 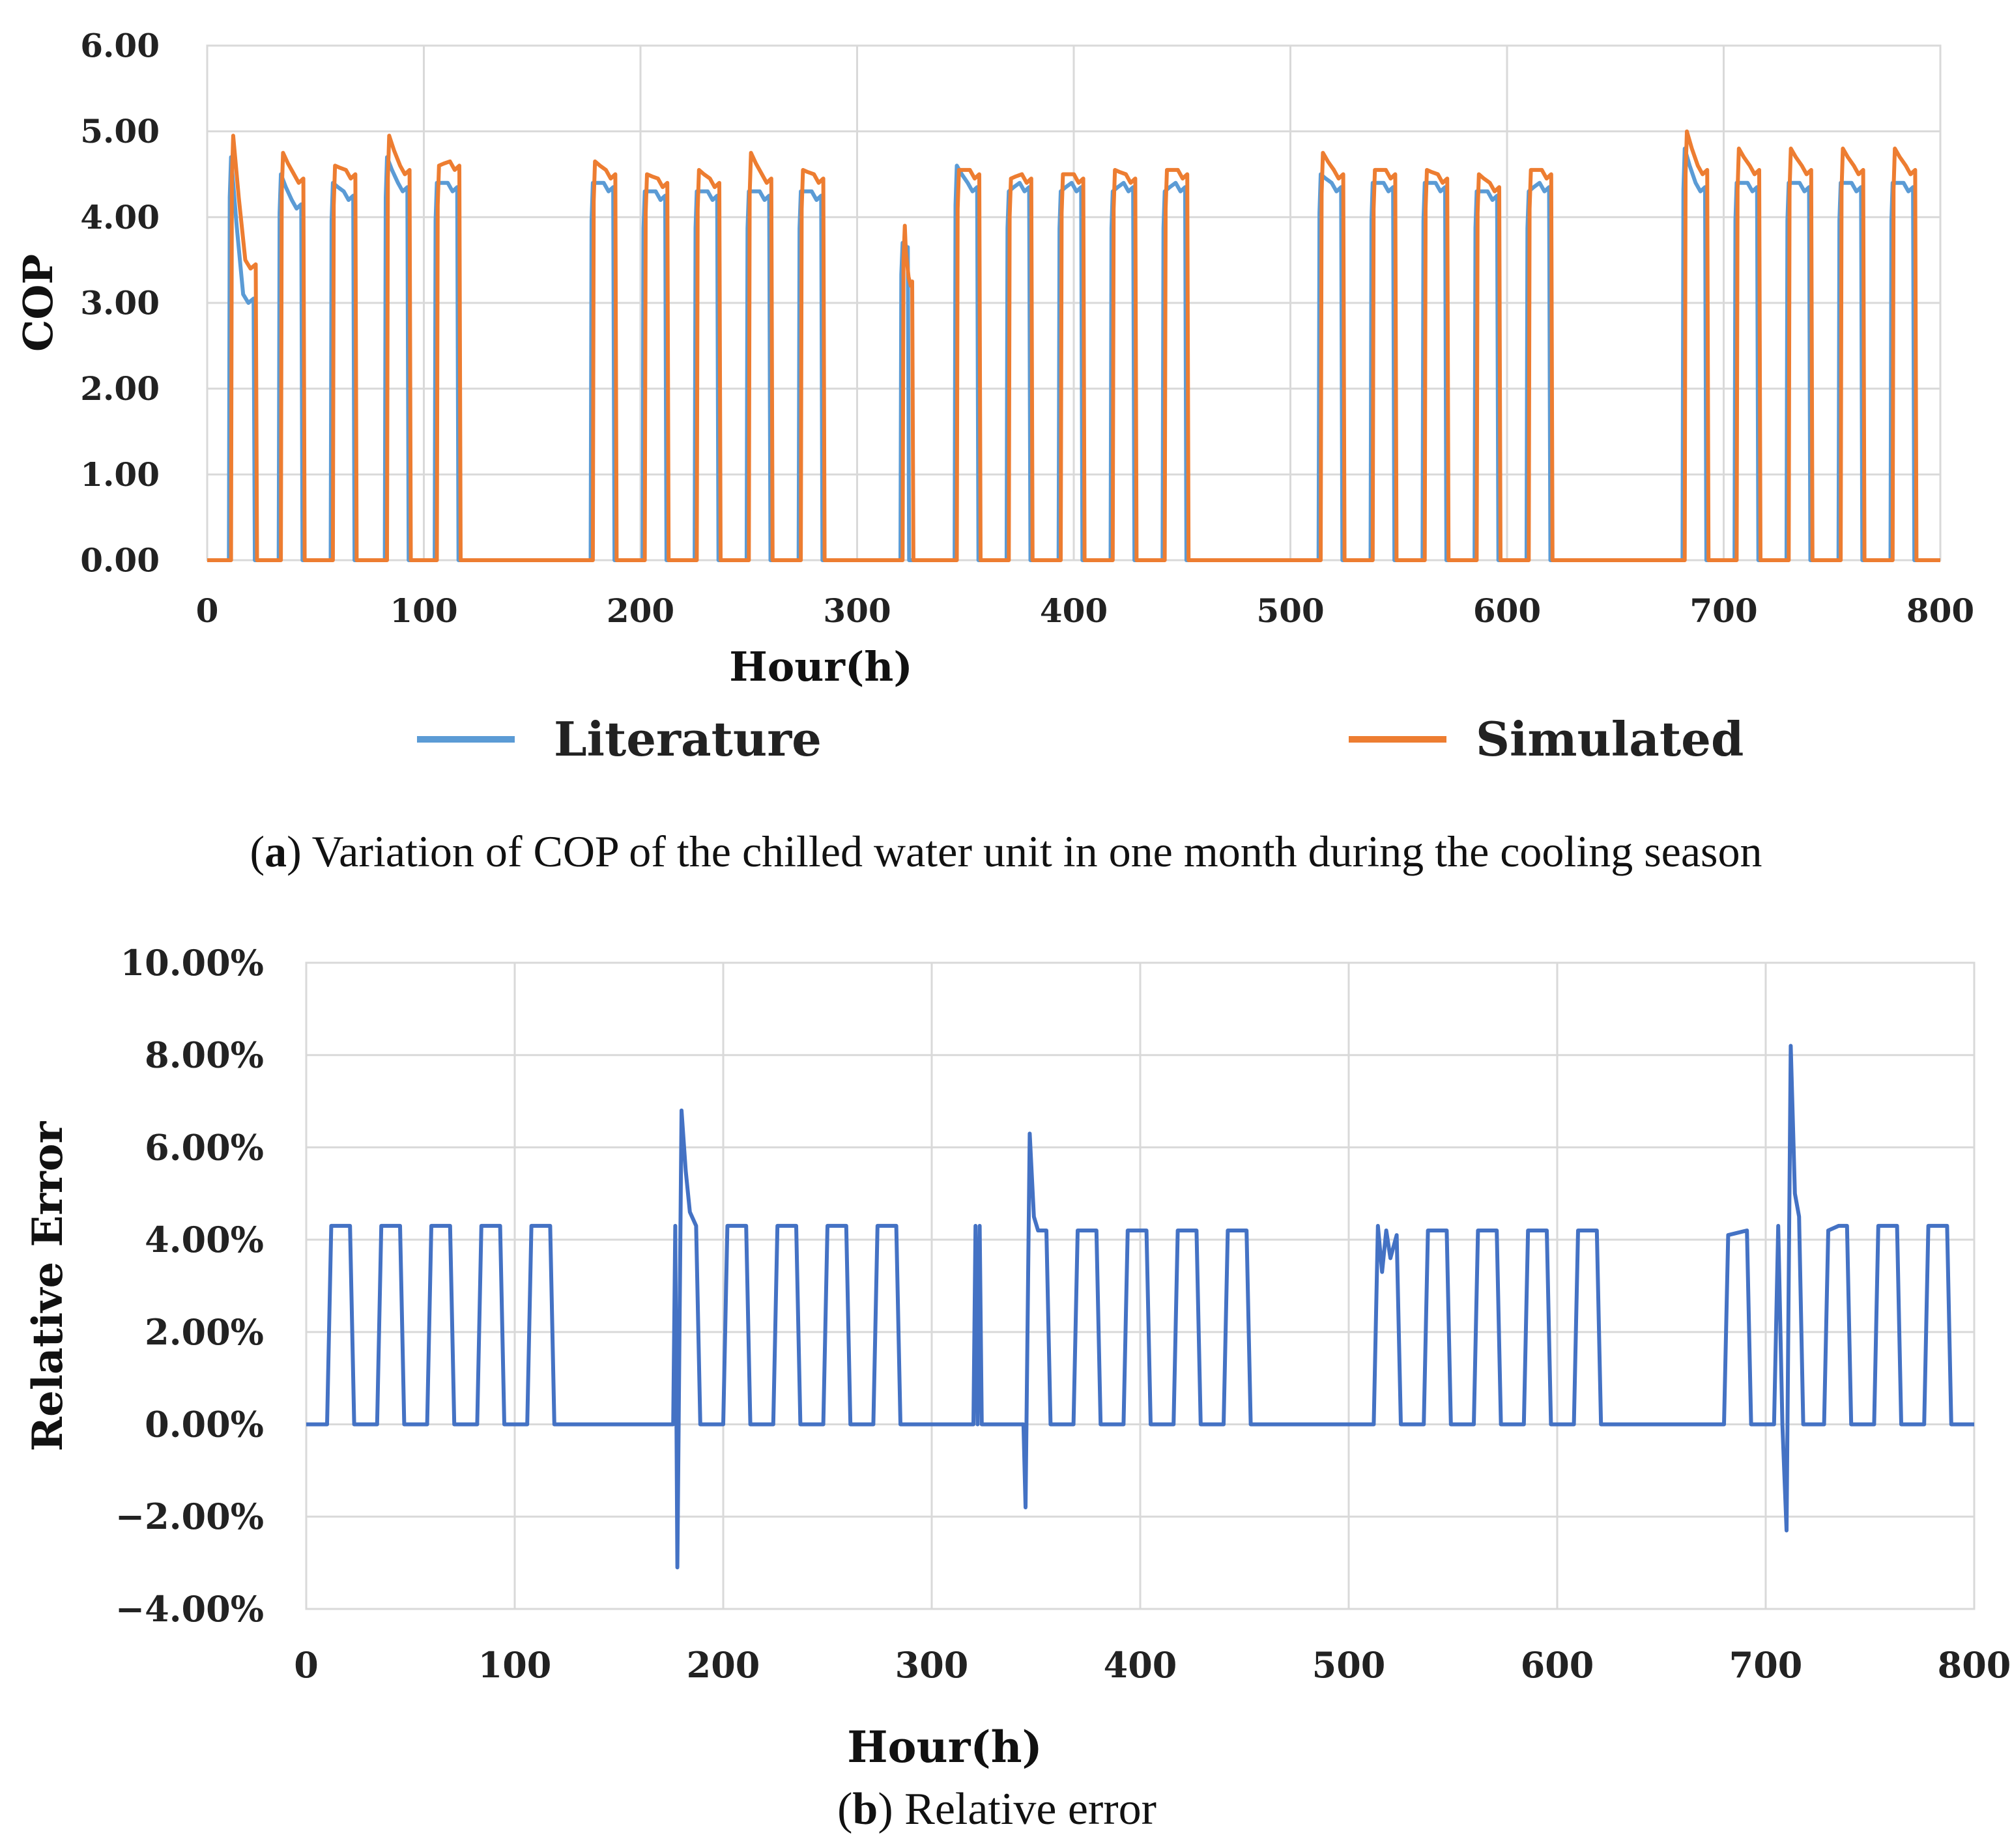 I want to click on y-tick-label: 0.00, so click(x=120, y=561).